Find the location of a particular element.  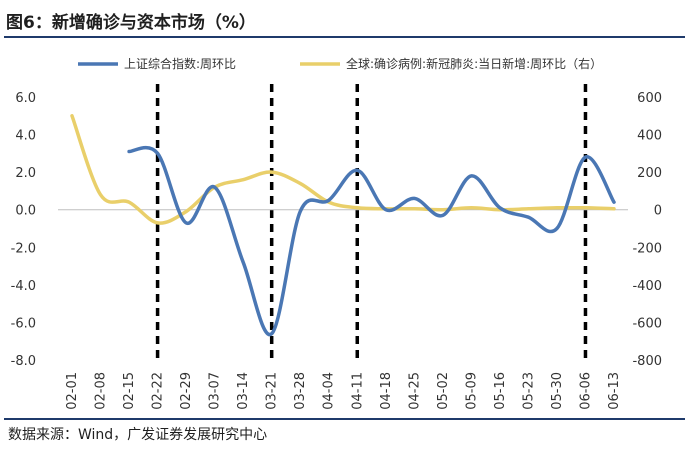

right-tick-label: 200 is located at coordinates (649, 173).